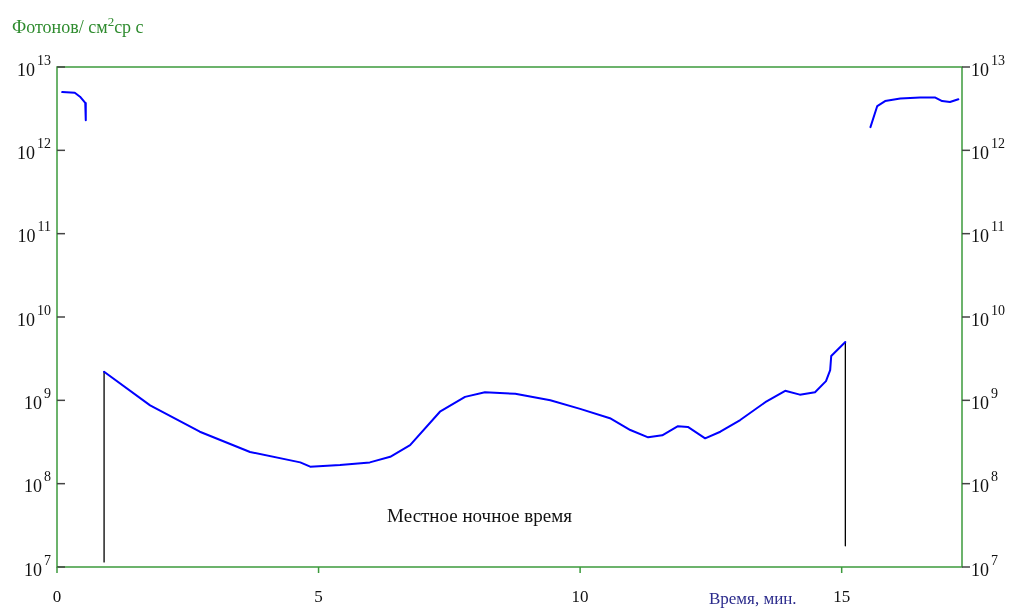 Image resolution: width=1015 pixels, height=612 pixels. Describe the element at coordinates (580, 596) in the screenshot. I see `x-tick-label: 10` at that location.